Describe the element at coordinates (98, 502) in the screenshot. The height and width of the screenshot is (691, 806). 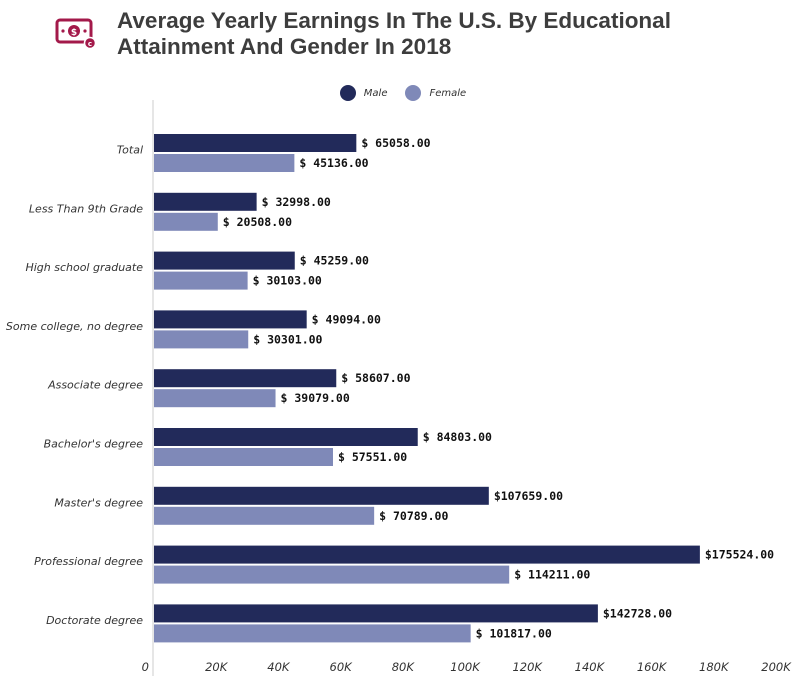
I see `category-label: Master's degree` at that location.